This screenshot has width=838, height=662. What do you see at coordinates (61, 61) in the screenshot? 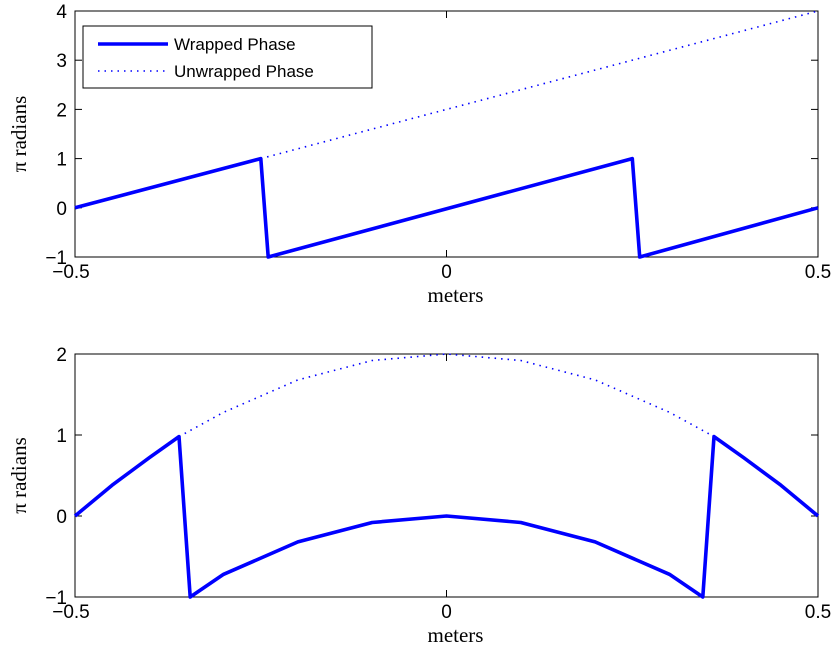
I see `y-tick-label: 3` at bounding box center [61, 61].